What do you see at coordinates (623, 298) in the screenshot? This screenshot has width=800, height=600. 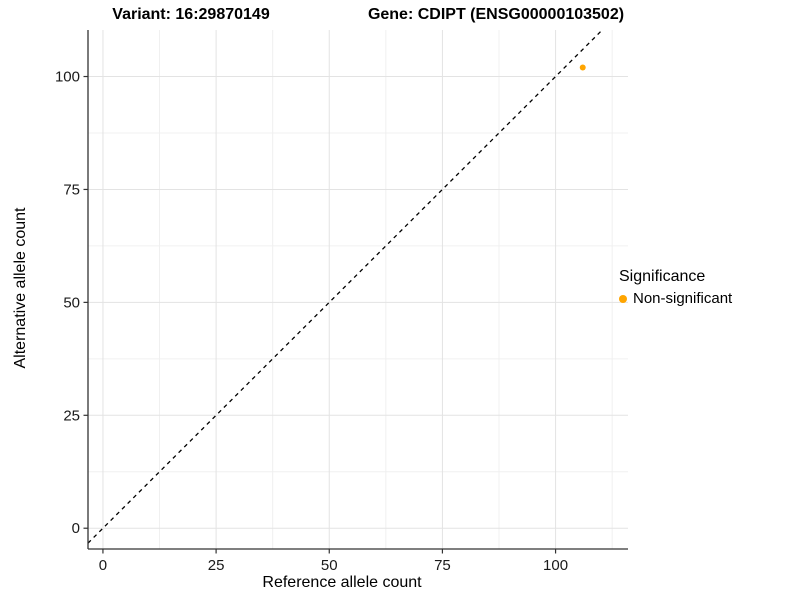 I see `legend-point-icon` at bounding box center [623, 298].